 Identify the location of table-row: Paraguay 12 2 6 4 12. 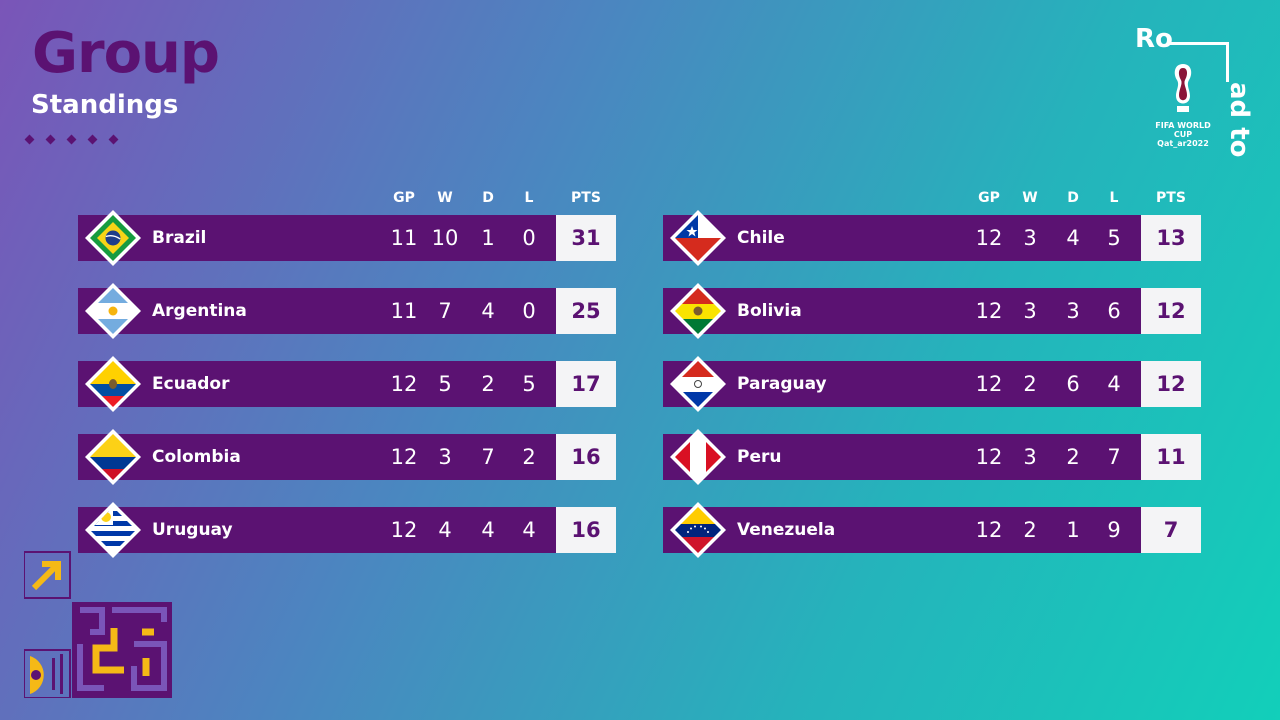
(932, 384).